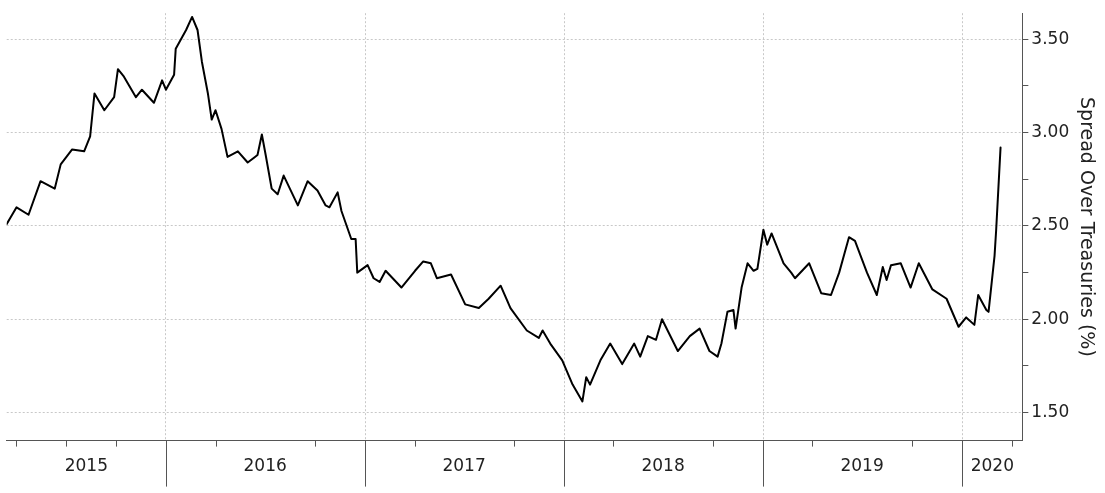  What do you see at coordinates (1050, 224) in the screenshot?
I see `y-tick-label: 2.50` at bounding box center [1050, 224].